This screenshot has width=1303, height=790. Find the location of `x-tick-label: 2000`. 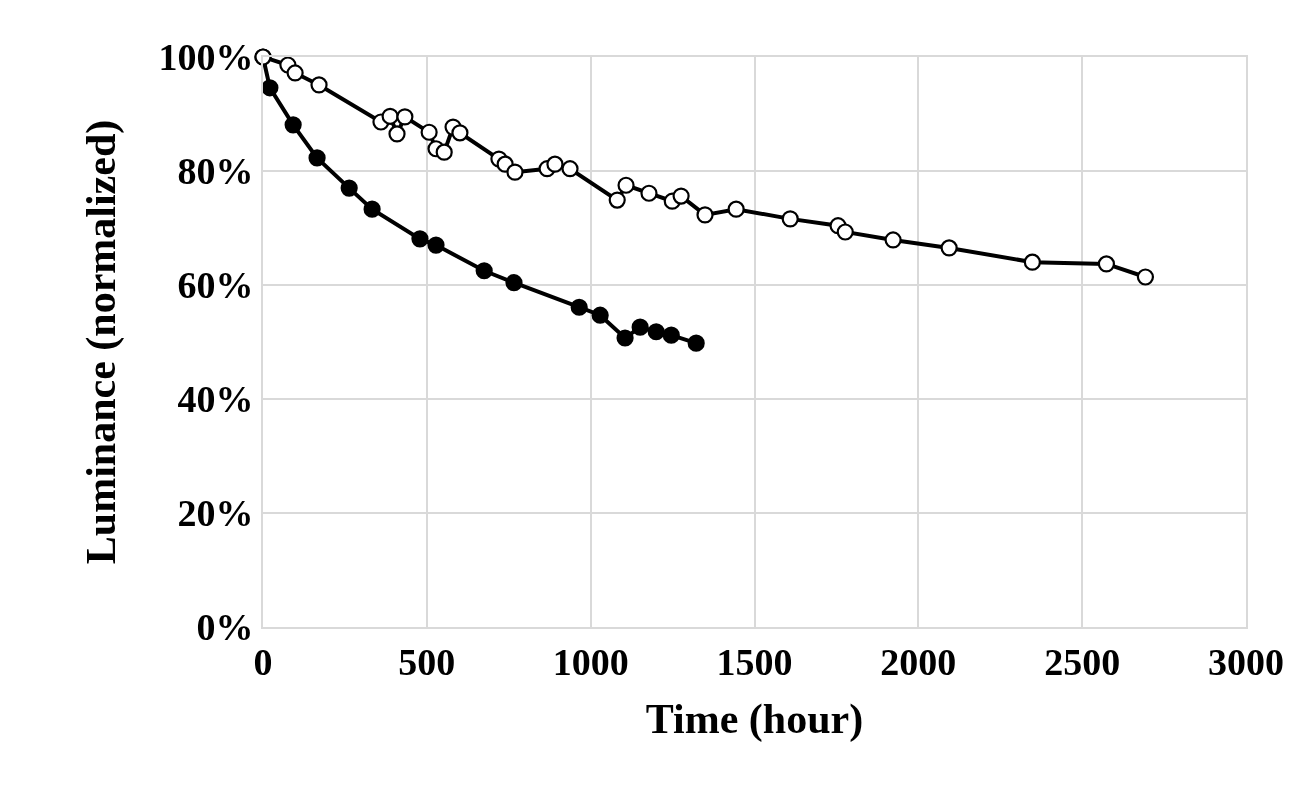

x-tick-label: 2000 is located at coordinates (918, 661).